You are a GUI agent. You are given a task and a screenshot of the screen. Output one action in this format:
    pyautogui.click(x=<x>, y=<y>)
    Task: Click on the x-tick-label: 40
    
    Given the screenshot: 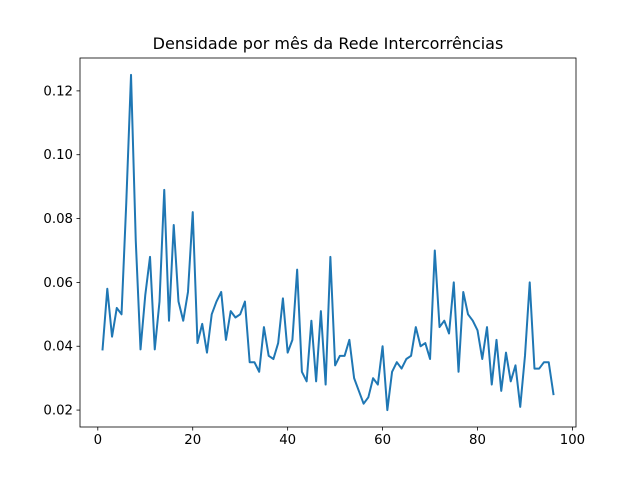 What is the action you would take?
    pyautogui.click(x=287, y=440)
    